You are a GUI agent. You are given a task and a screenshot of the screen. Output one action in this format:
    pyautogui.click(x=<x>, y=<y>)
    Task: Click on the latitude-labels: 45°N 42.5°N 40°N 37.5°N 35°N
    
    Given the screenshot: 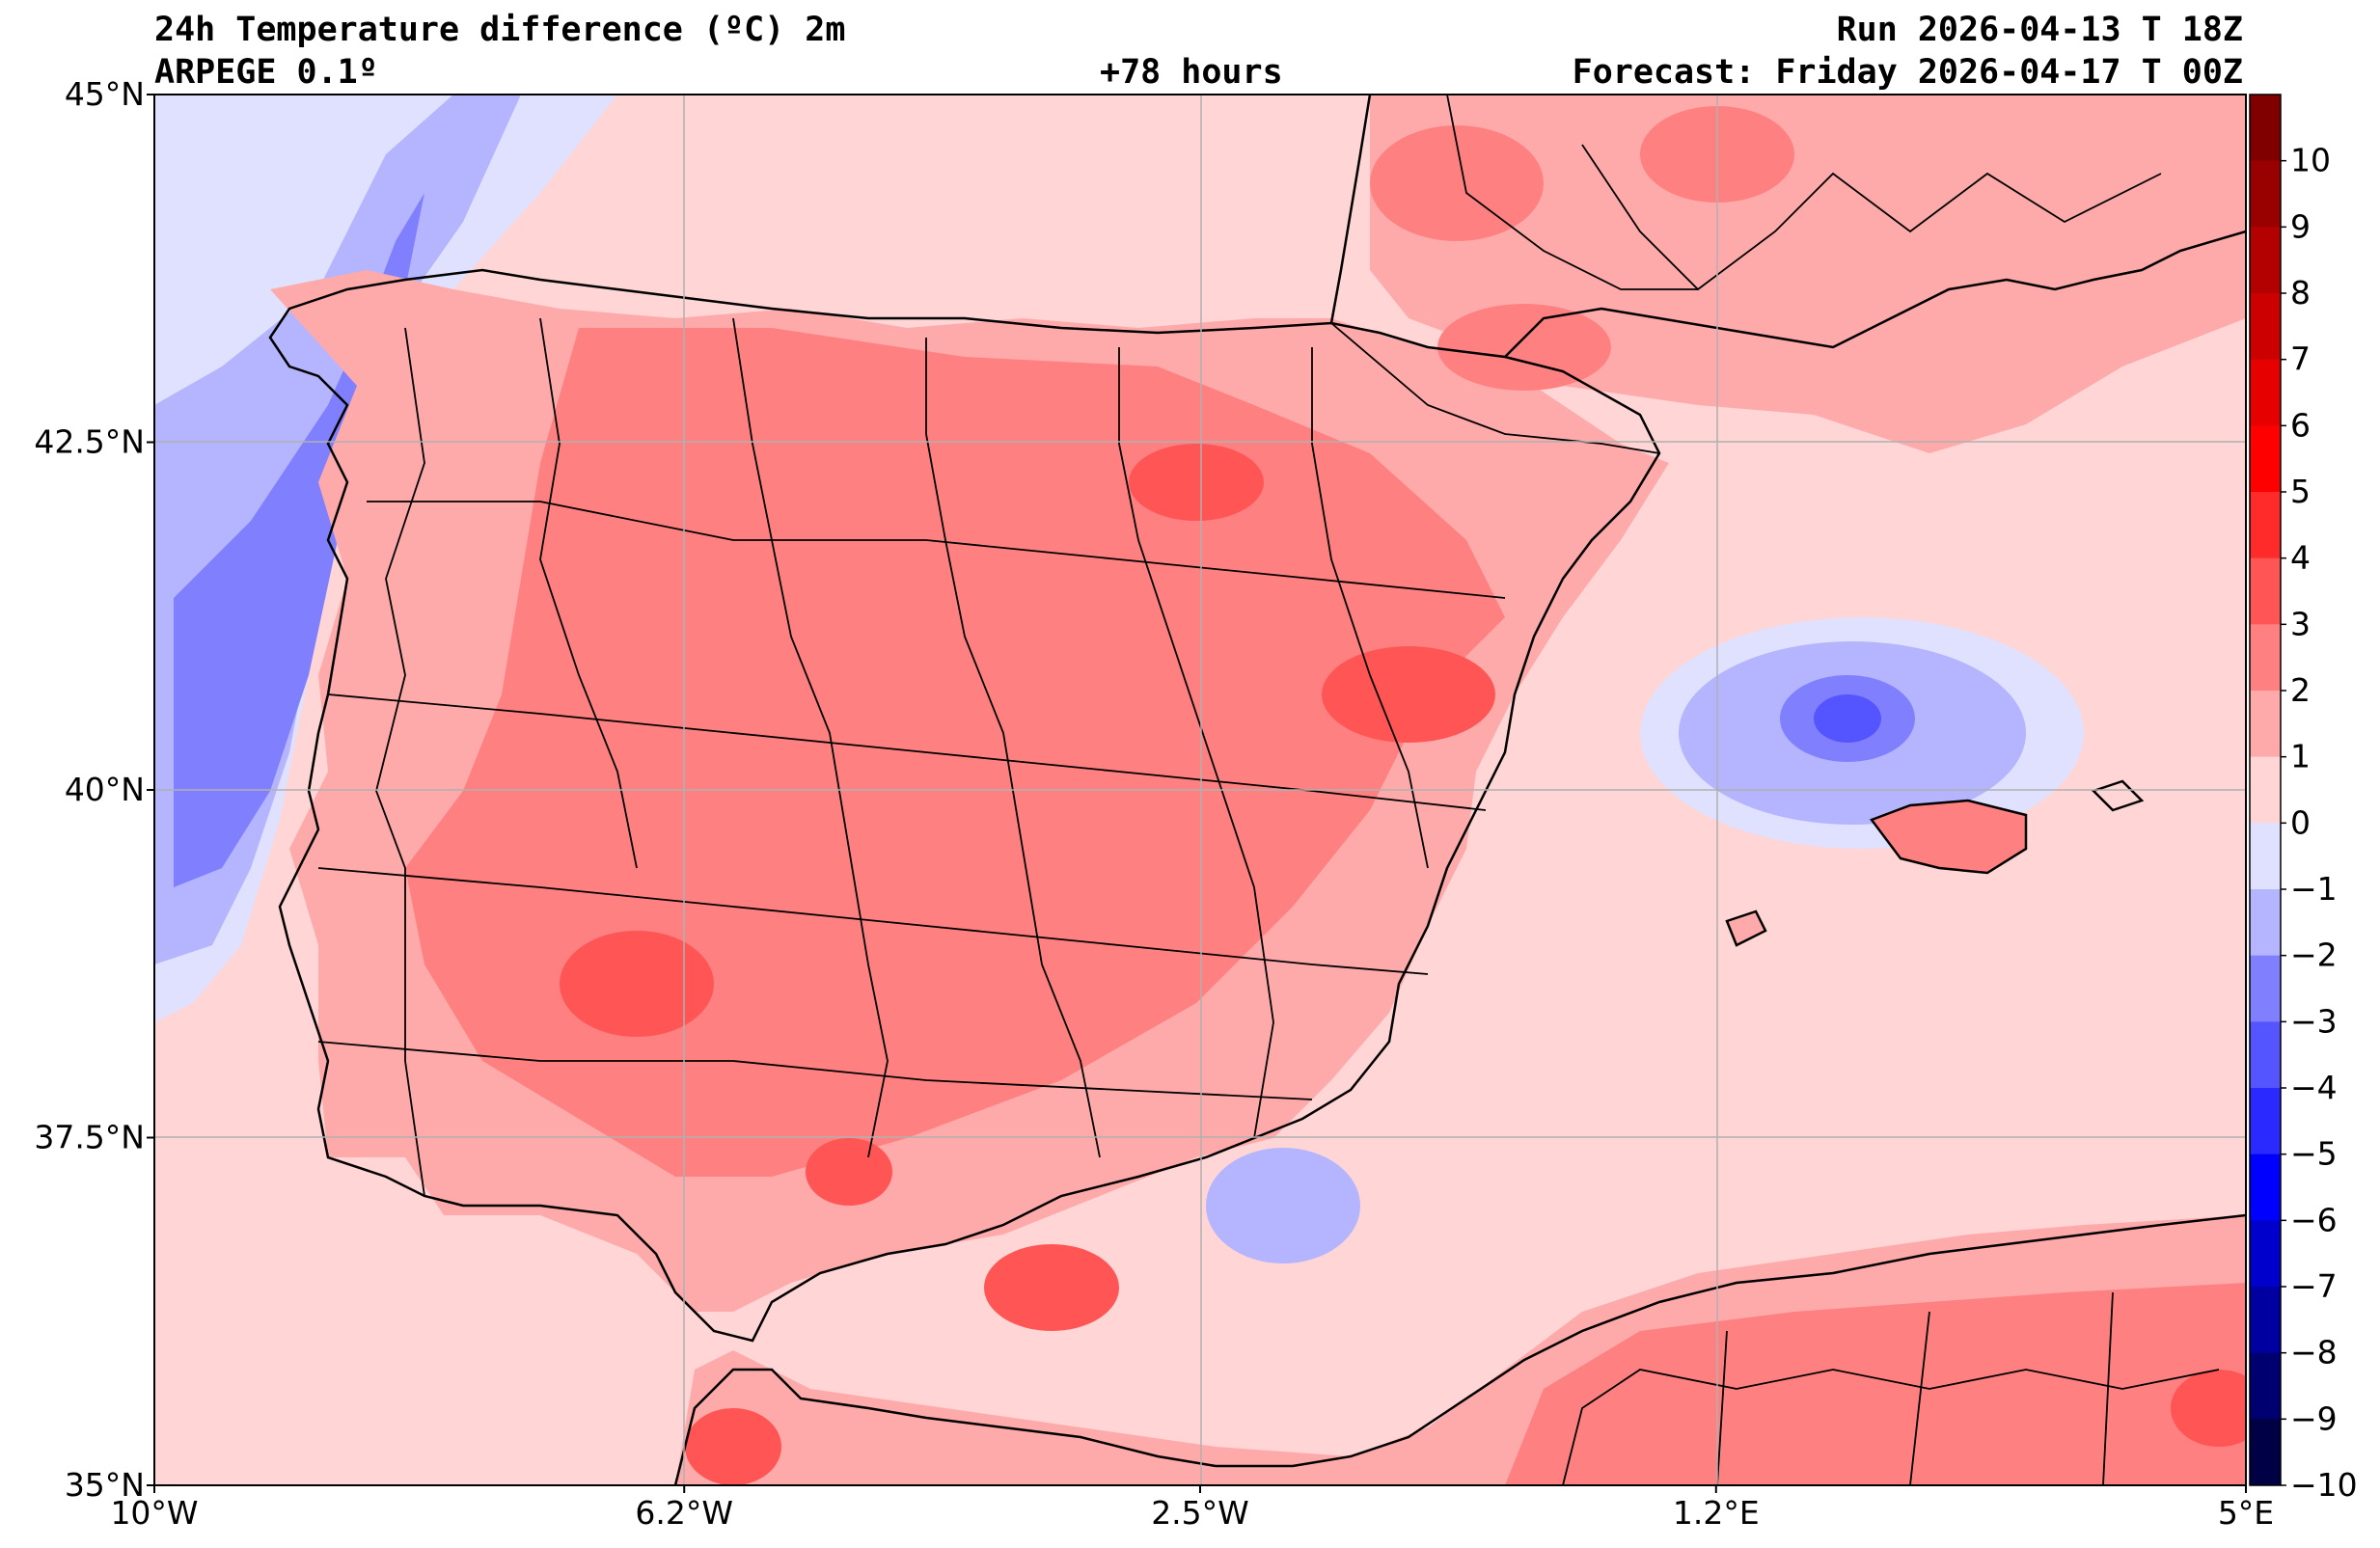 What is the action you would take?
    pyautogui.click(x=94, y=789)
    